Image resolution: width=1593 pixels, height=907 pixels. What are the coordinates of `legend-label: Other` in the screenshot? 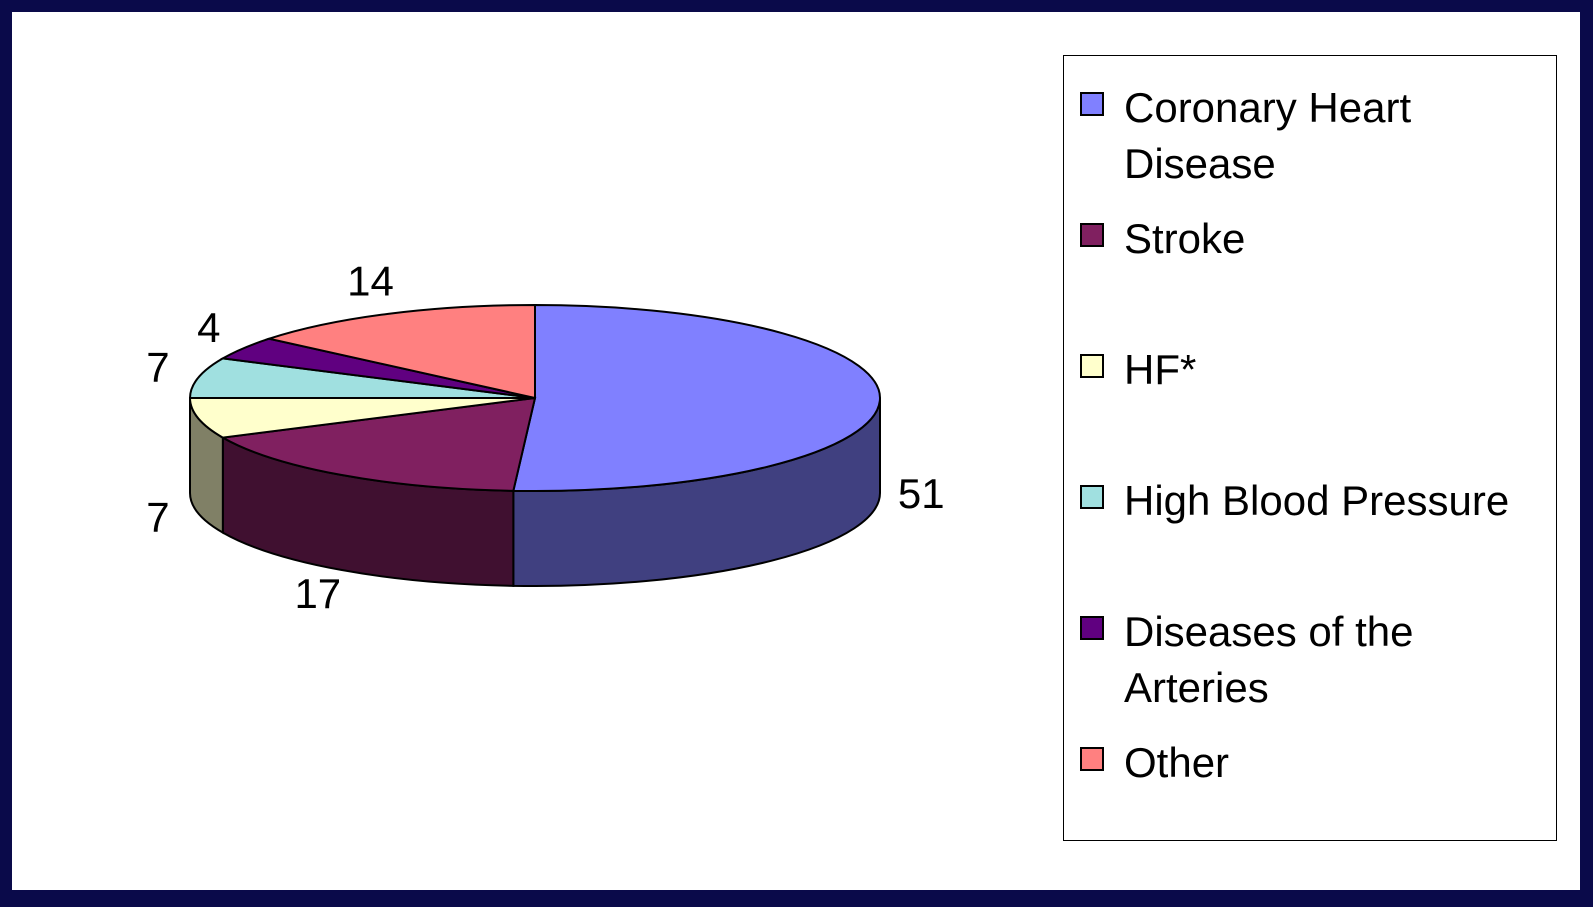 It's located at (1177, 762).